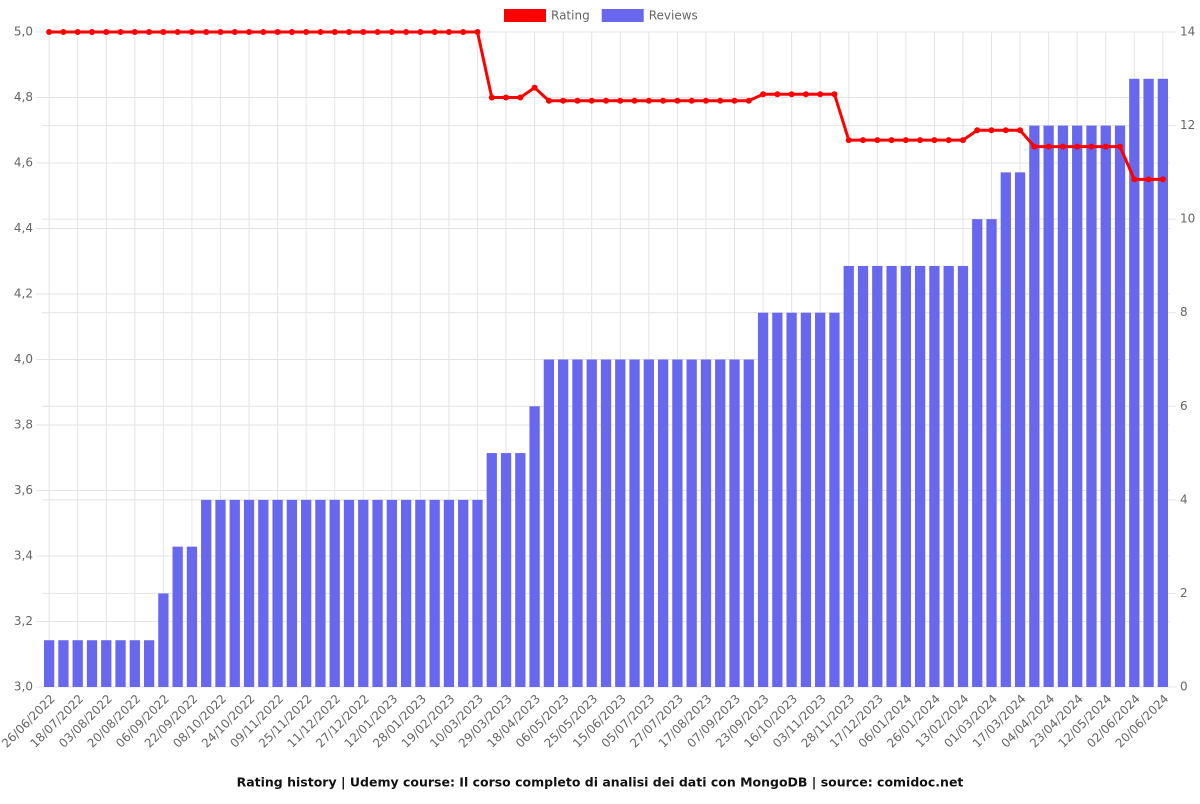 The image size is (1200, 804). Describe the element at coordinates (23, 621) in the screenshot. I see `y-tick-label: 3,2` at that location.